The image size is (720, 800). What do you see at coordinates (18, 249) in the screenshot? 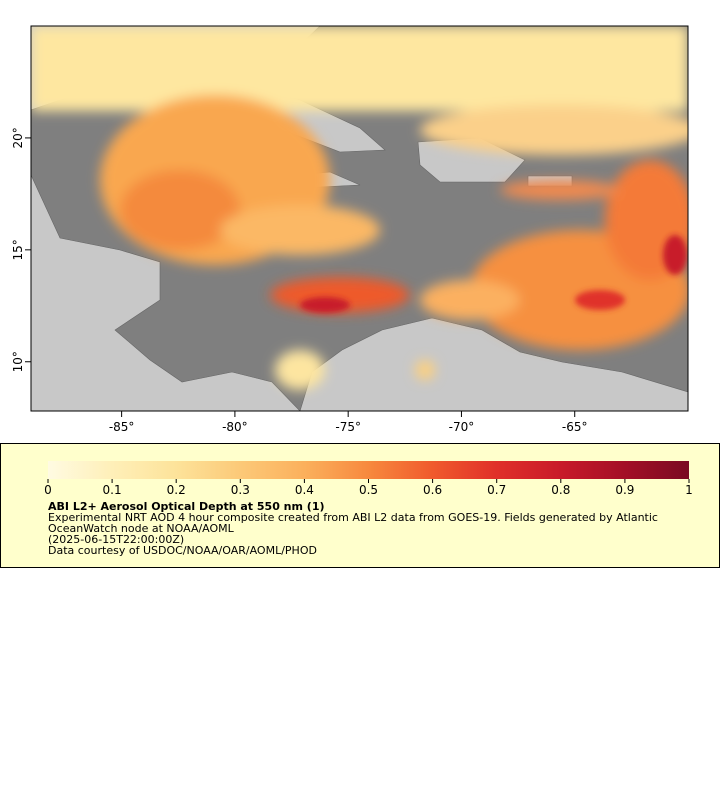
I see `y-tick-label: 15°` at bounding box center [18, 249].